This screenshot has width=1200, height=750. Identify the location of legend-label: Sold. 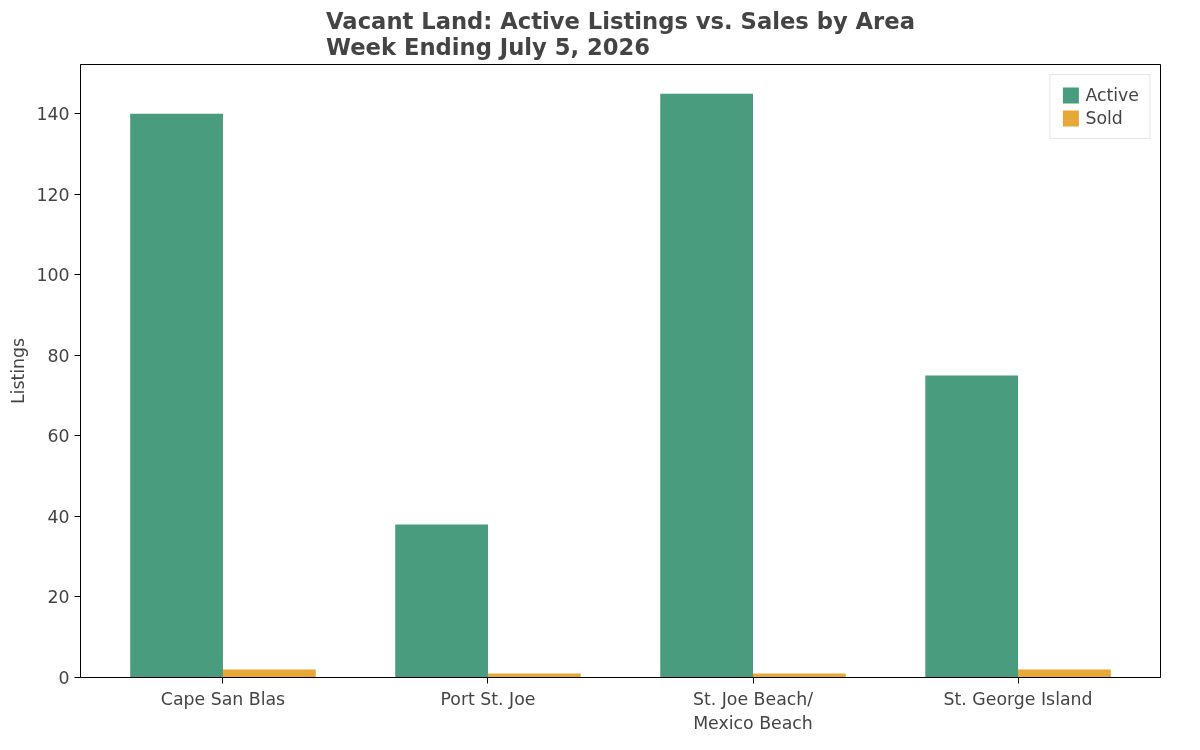
(1104, 118).